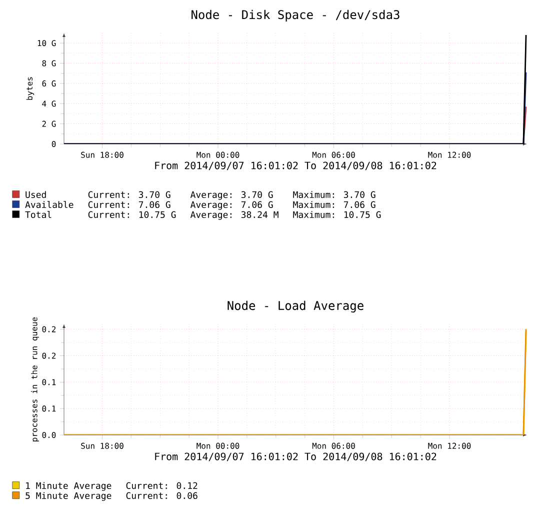 Image resolution: width=554 pixels, height=520 pixels. What do you see at coordinates (296, 16) in the screenshot?
I see `chart-title: Node - Disk Space - /dev/sda3` at bounding box center [296, 16].